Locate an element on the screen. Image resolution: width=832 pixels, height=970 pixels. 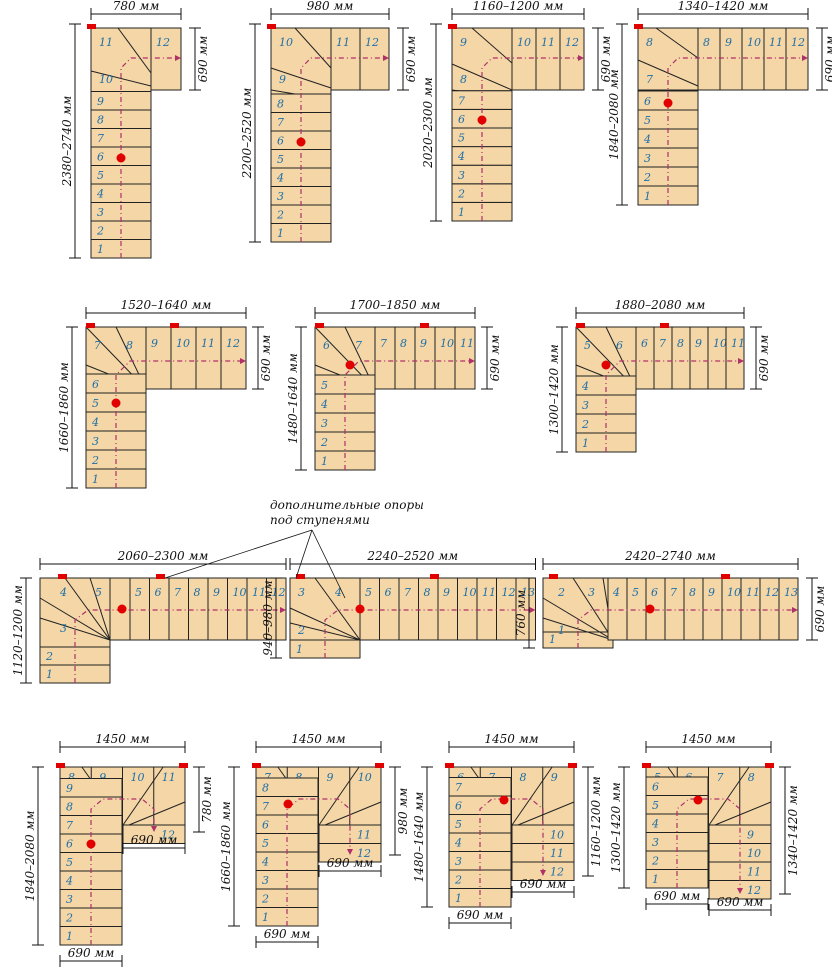
dimension-label: 1340–1420 мм is located at coordinates (793, 830).